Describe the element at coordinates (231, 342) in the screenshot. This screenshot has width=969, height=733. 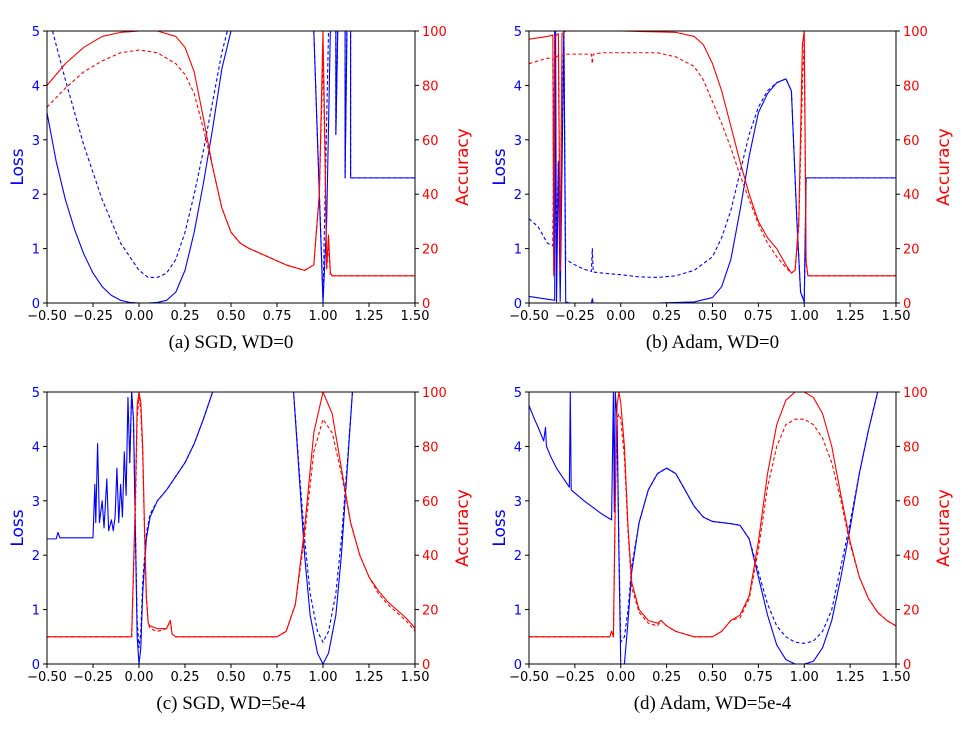
I see `panel-caption: (a) SGD, WD=0` at that location.